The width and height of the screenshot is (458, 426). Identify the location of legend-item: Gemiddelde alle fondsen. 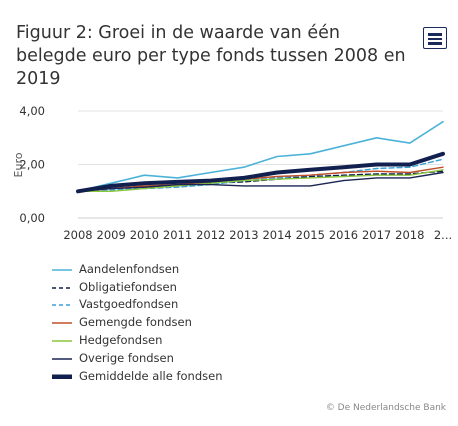
(137, 376).